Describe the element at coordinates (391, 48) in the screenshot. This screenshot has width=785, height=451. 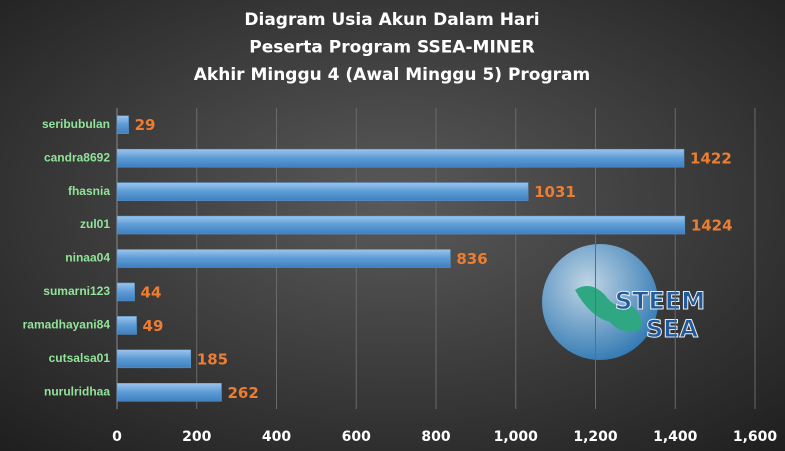
I see `chart-title: Peserta Program SSEA-MINER` at that location.